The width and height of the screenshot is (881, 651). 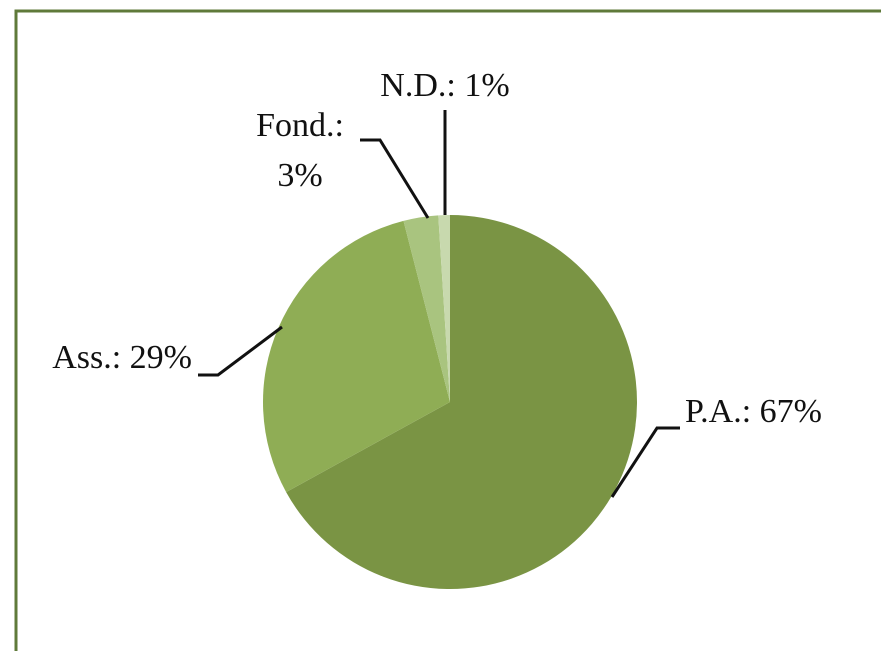 What do you see at coordinates (300, 125) in the screenshot?
I see `data-label-line: Fond.:` at bounding box center [300, 125].